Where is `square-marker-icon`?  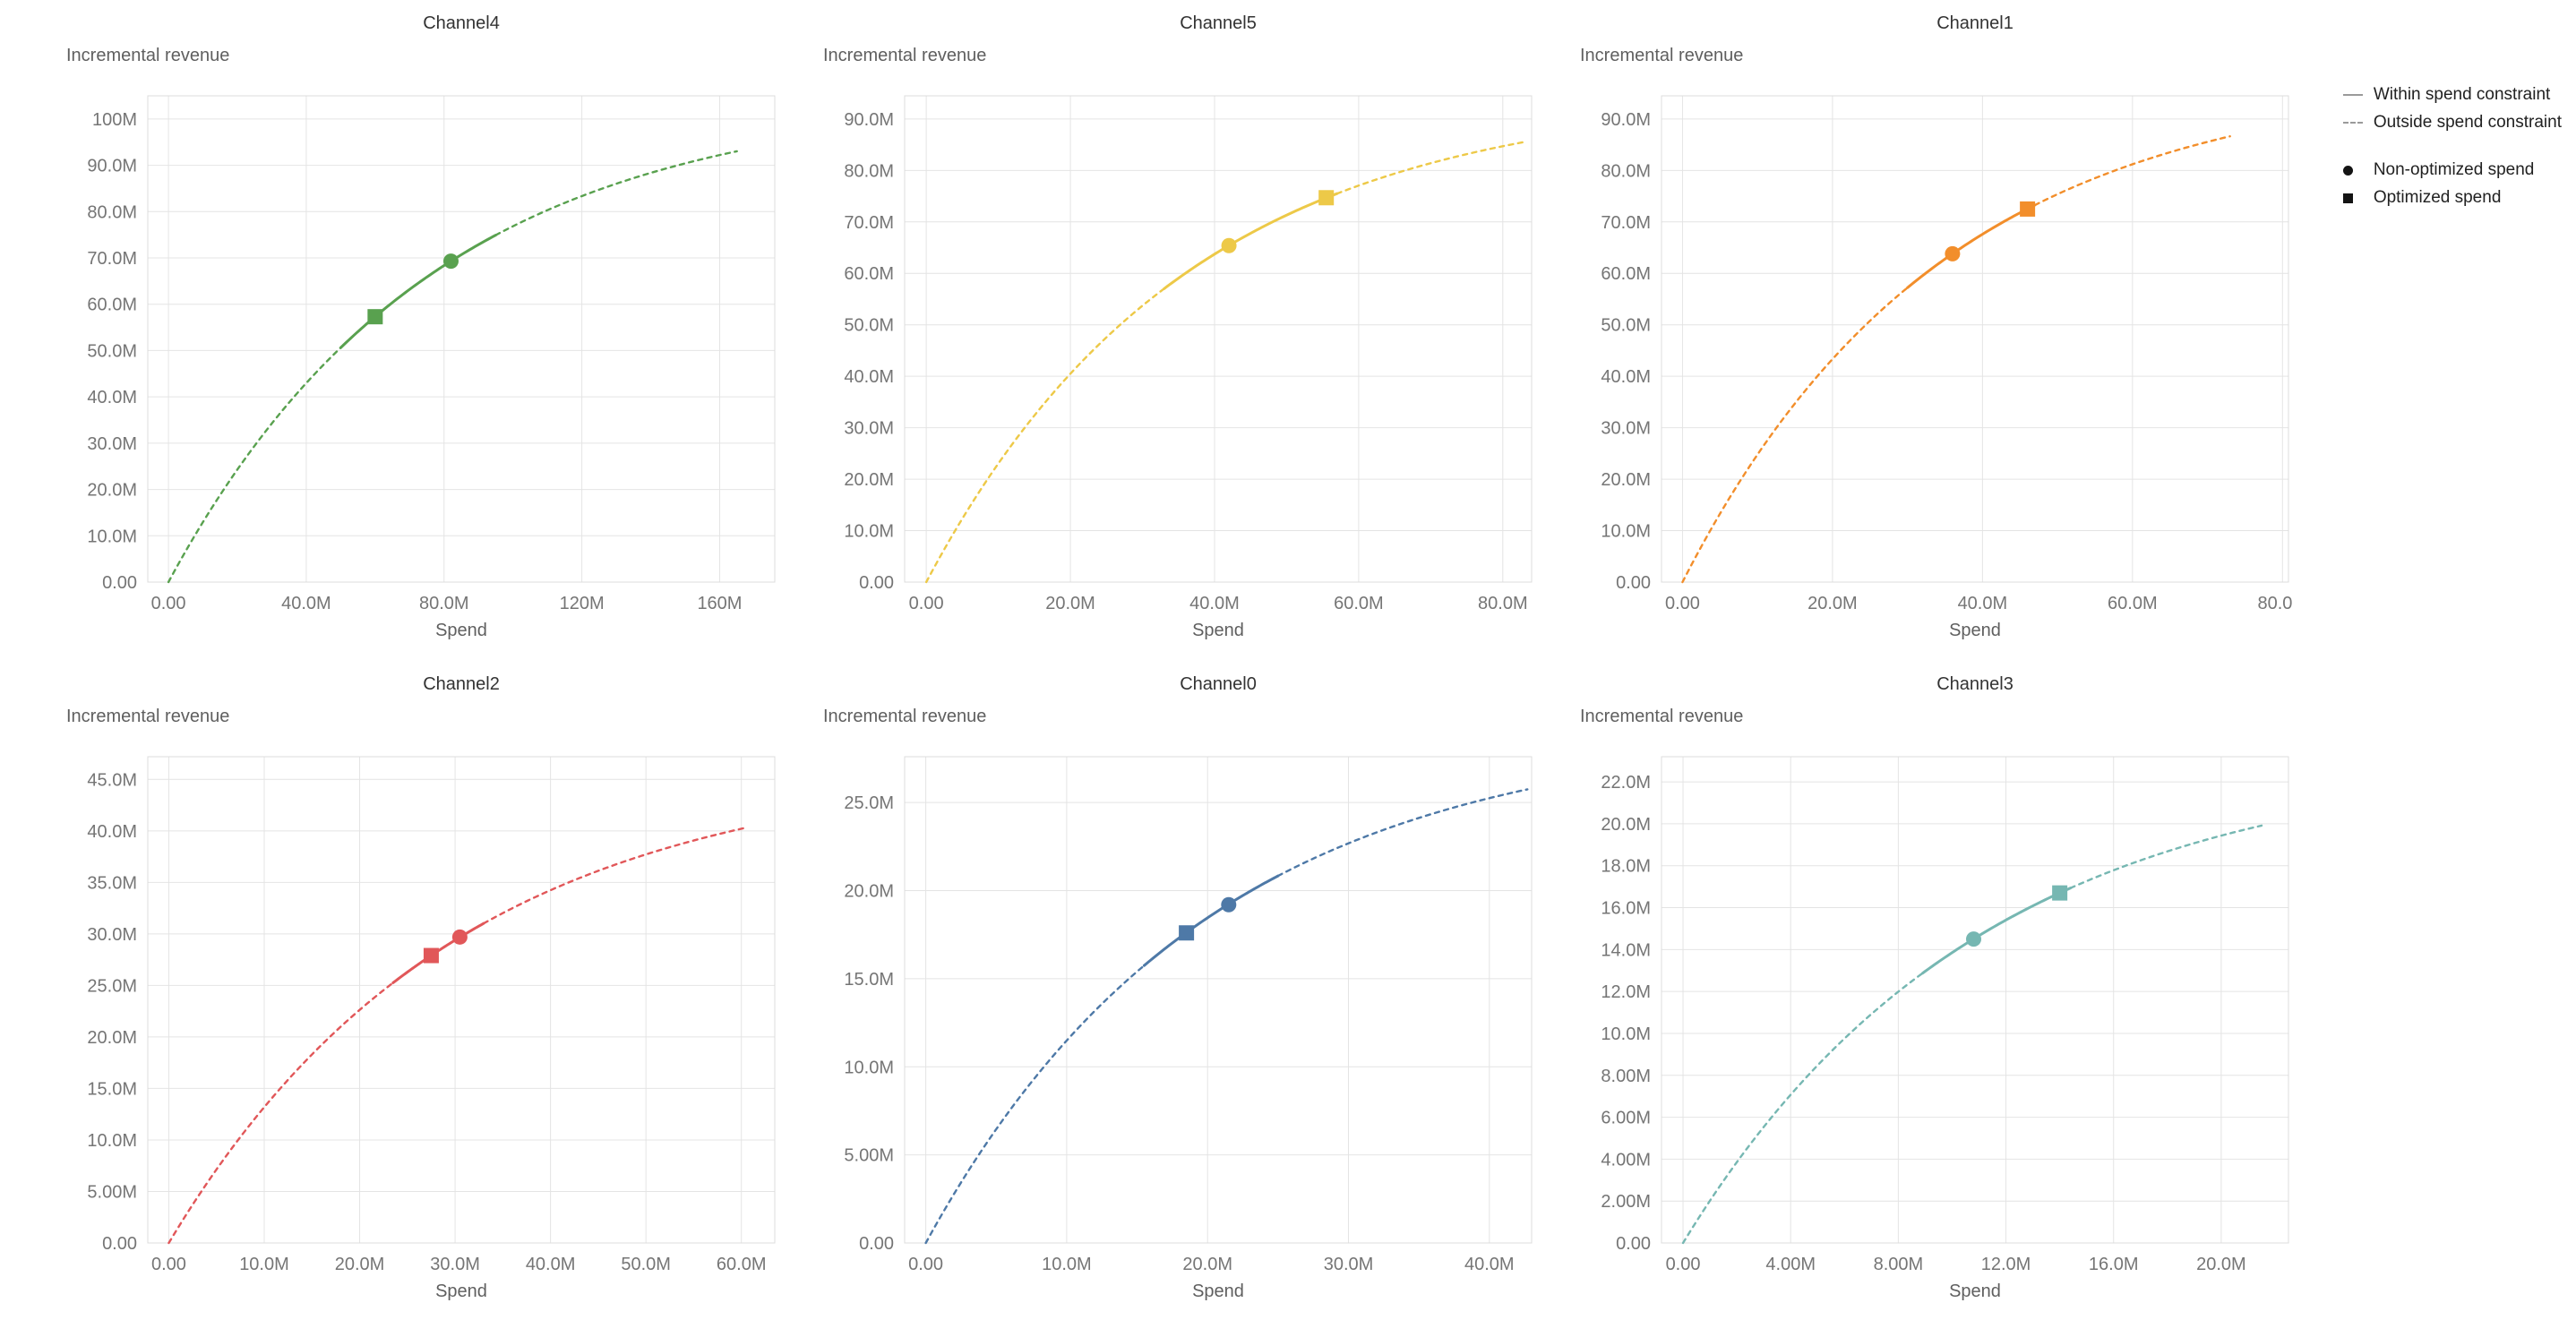
square-marker-icon is located at coordinates (2353, 198).